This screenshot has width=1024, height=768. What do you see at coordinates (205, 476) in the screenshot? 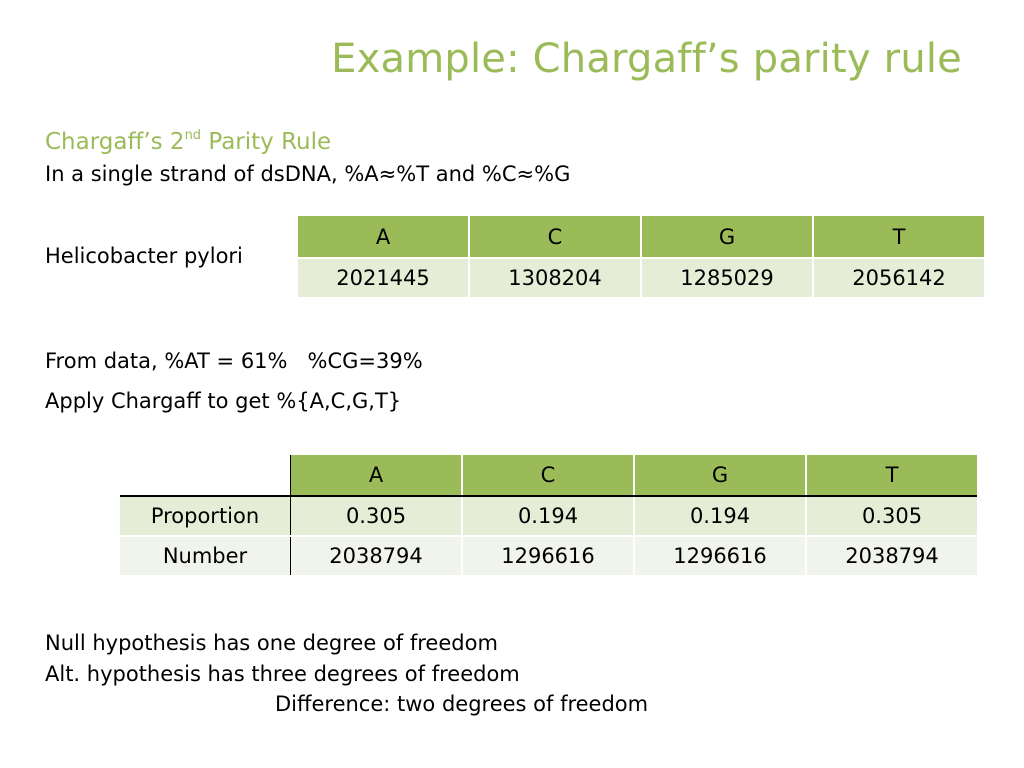
I see `expected-corner-cell` at bounding box center [205, 476].